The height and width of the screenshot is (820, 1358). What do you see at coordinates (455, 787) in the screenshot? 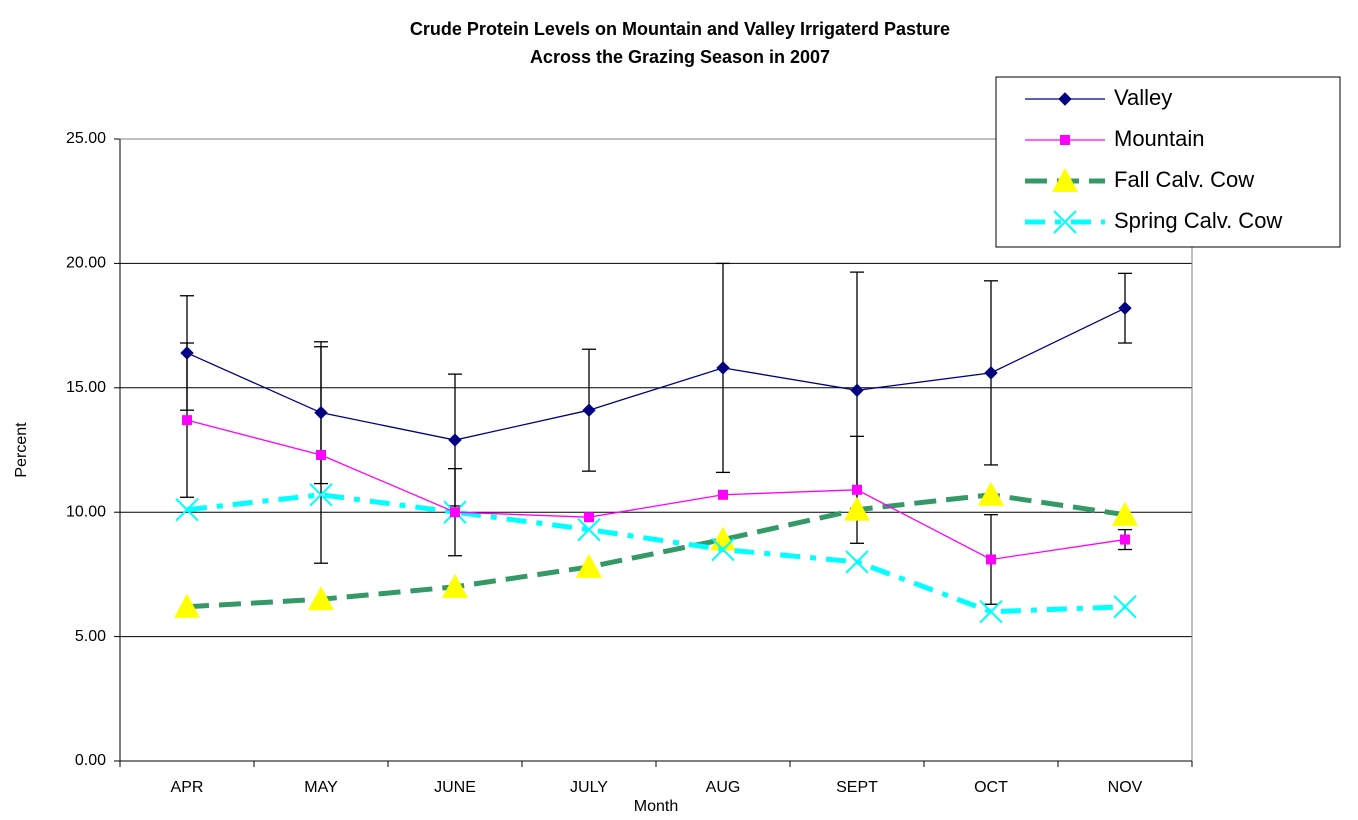
I see `x-tick-label: JUNE` at bounding box center [455, 787].